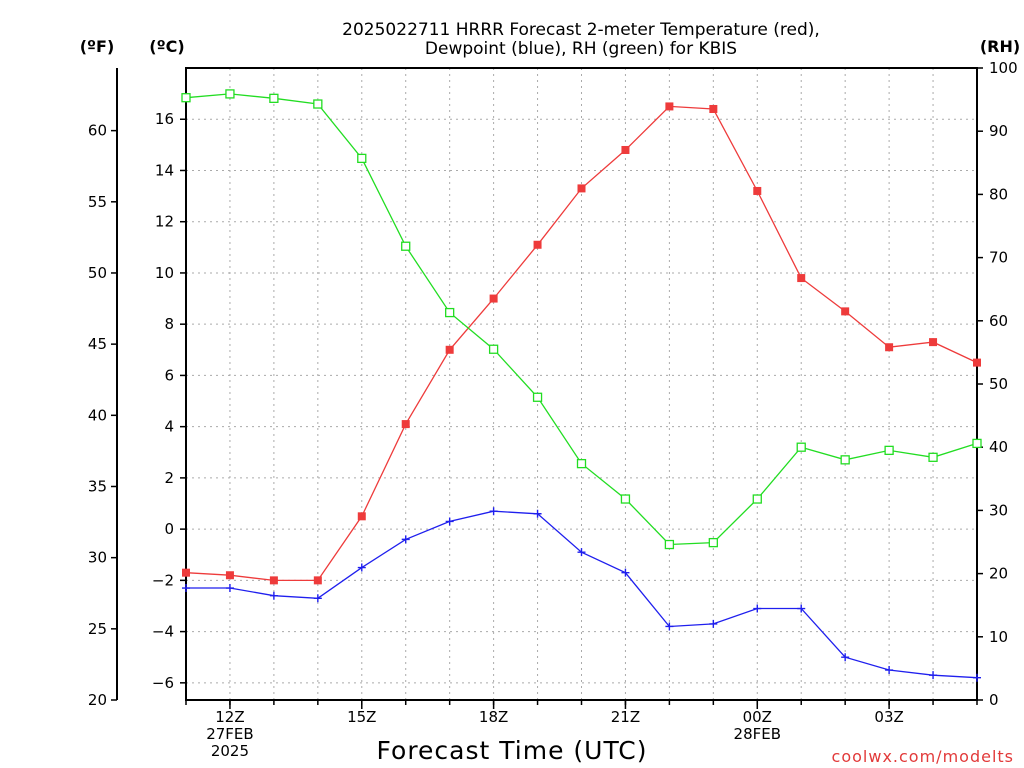 This screenshot has height=768, width=1024. I want to click on rh-tick-label: 40, so click(998, 447).